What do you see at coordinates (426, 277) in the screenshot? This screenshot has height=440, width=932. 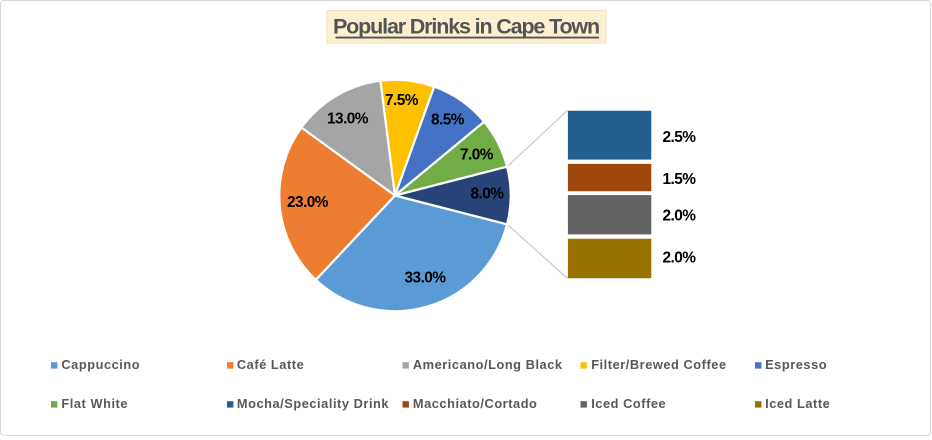 I see `svg-text: 33.0%` at bounding box center [426, 277].